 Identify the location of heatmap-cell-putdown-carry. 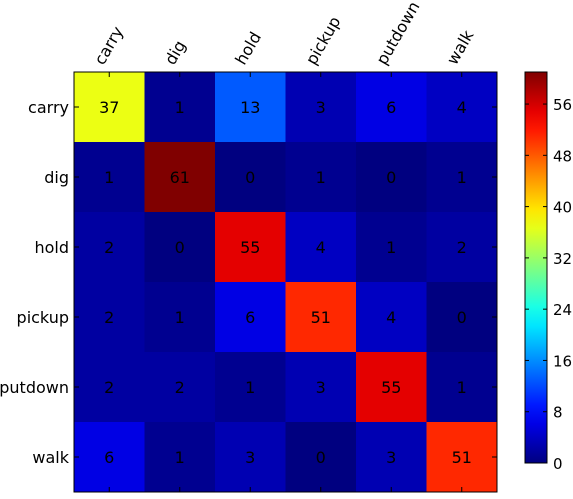
(109, 387).